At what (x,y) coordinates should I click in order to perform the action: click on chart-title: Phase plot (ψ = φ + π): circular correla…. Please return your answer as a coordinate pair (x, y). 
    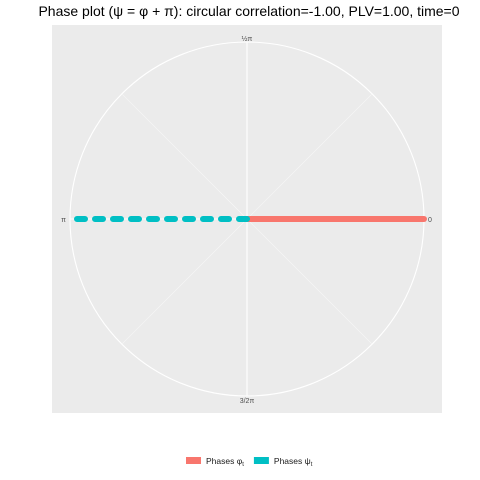
    Looking at the image, I should click on (248, 11).